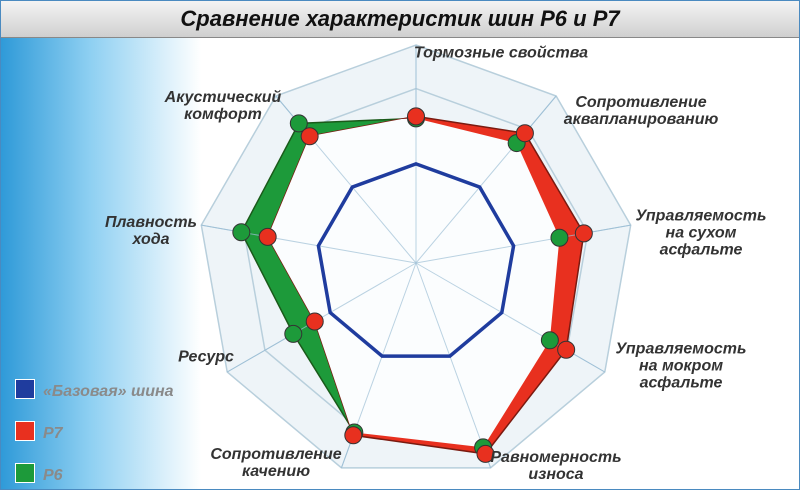  I want to click on category-label: Тормозные свойства, so click(501, 53).